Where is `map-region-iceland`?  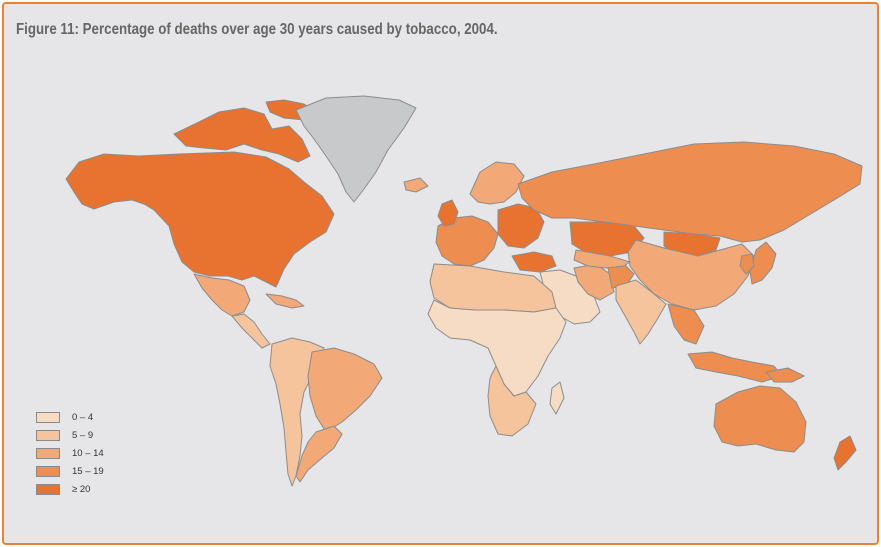 map-region-iceland is located at coordinates (416, 185).